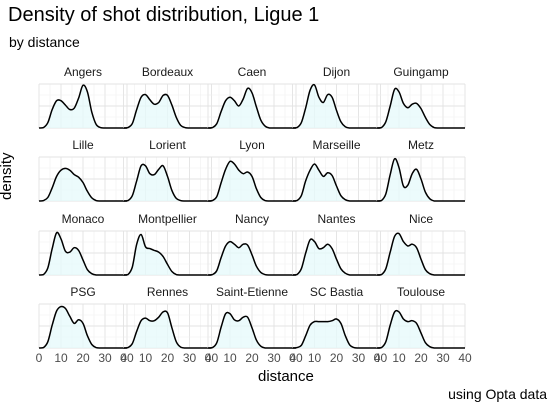 Image resolution: width=558 pixels, height=406 pixels. I want to click on facet-label: Lyon, so click(252, 145).